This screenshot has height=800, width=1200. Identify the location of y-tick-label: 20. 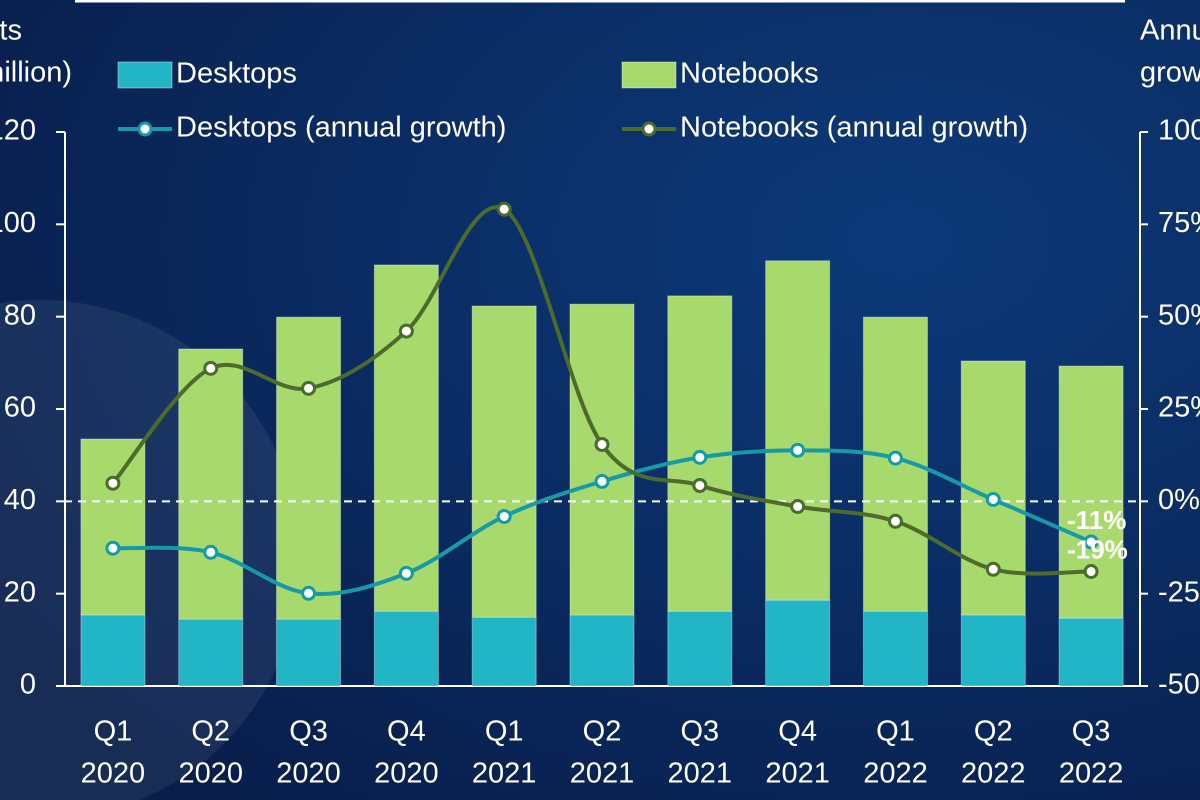
(20, 592).